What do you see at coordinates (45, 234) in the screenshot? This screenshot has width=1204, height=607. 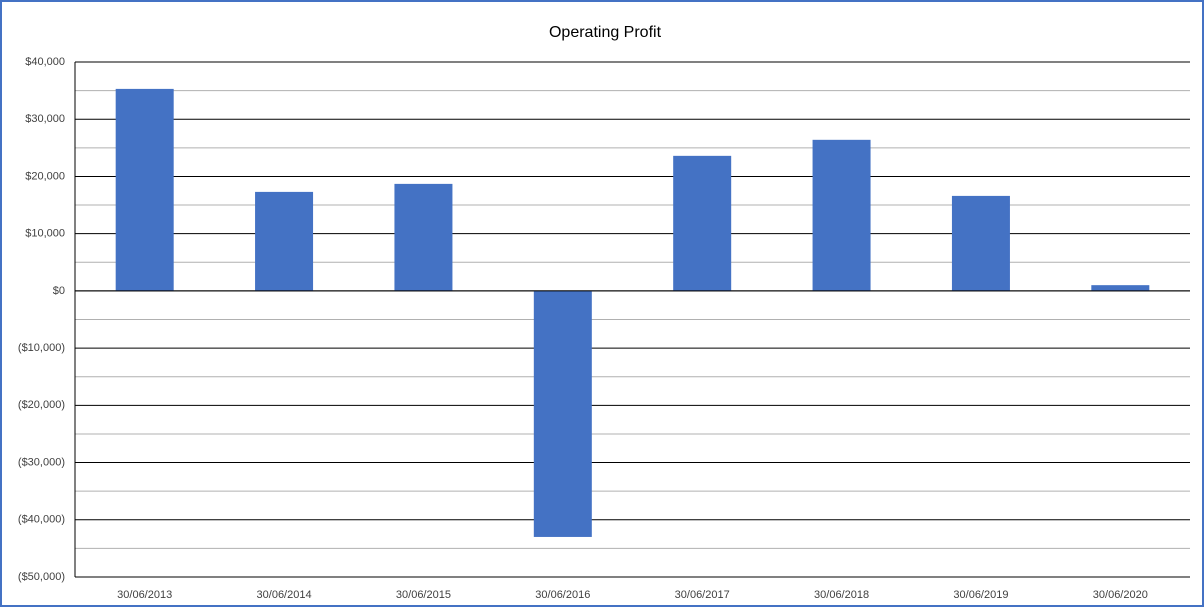 I see `y-tick-label: $10,000` at bounding box center [45, 234].